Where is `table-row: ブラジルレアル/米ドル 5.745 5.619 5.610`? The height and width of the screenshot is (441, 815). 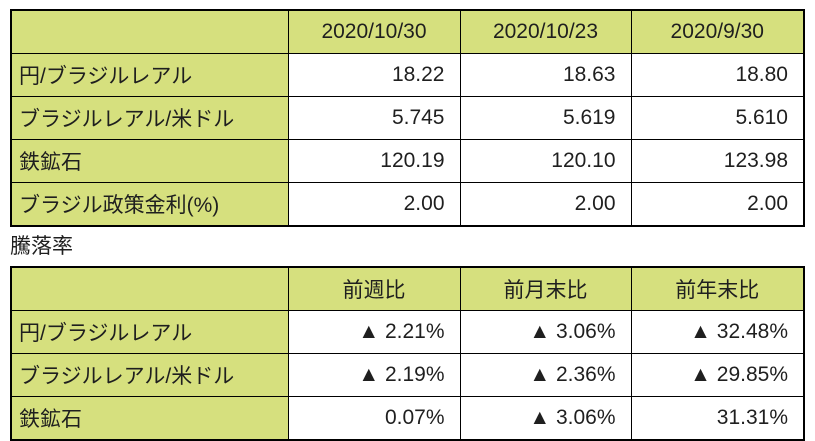
table-row: ブラジルレアル/米ドル 5.745 5.619 5.610 is located at coordinates (407, 118).